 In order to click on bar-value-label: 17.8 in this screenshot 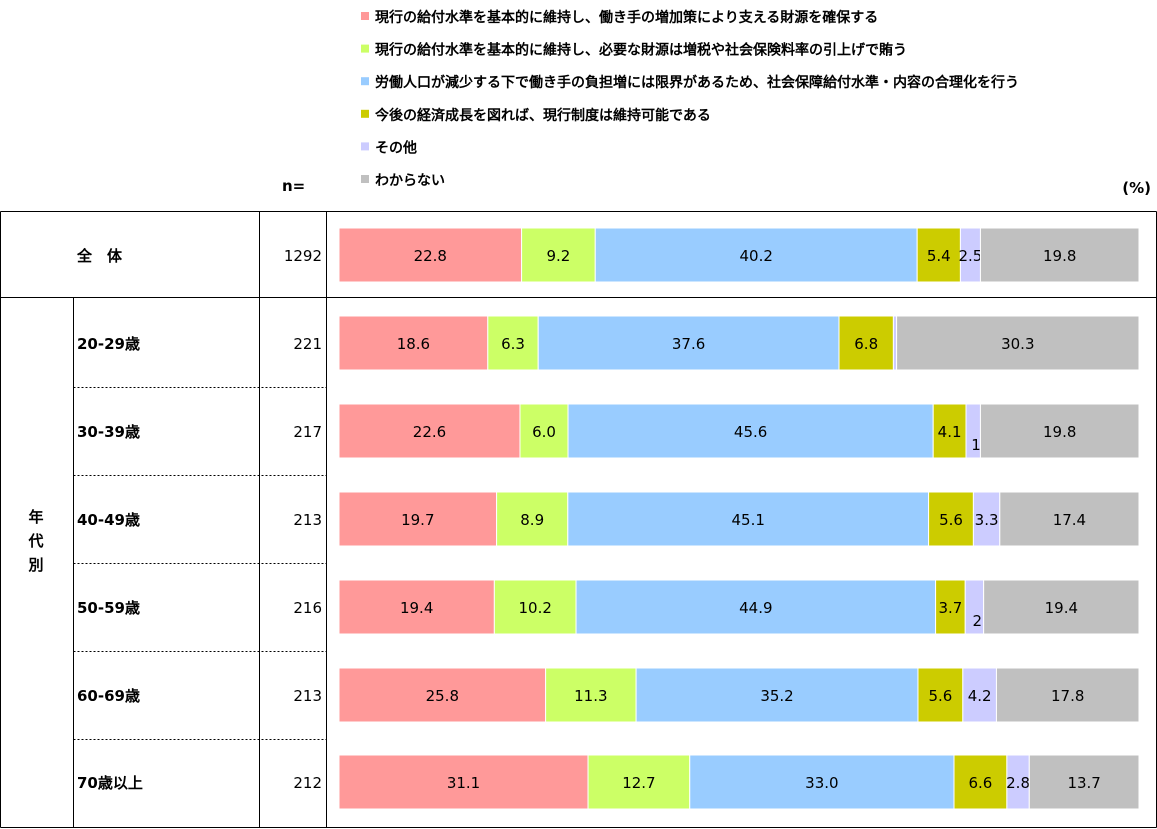, I will do `click(1067, 696)`.